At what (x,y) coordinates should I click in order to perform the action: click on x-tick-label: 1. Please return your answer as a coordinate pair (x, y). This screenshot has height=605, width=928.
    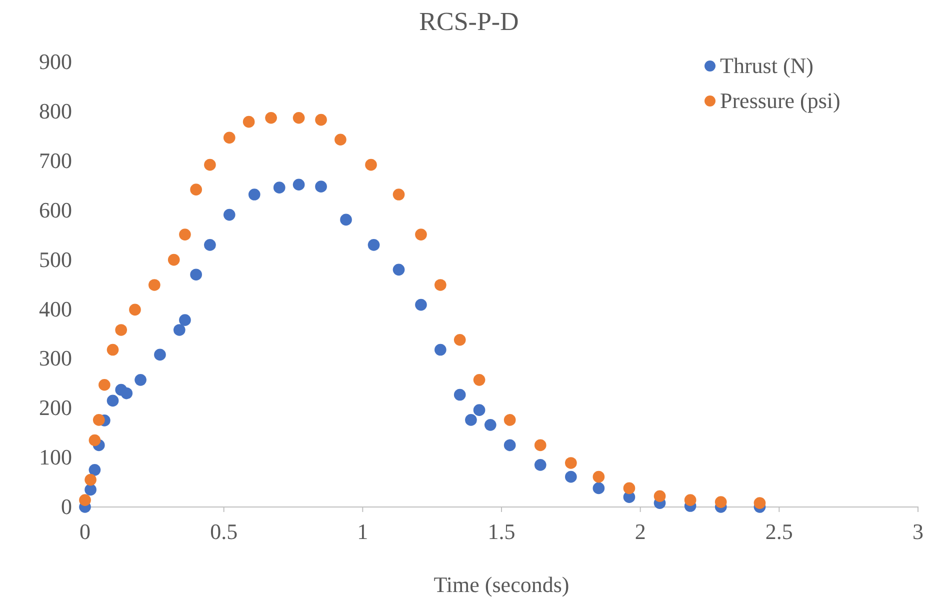
    Looking at the image, I should click on (362, 531).